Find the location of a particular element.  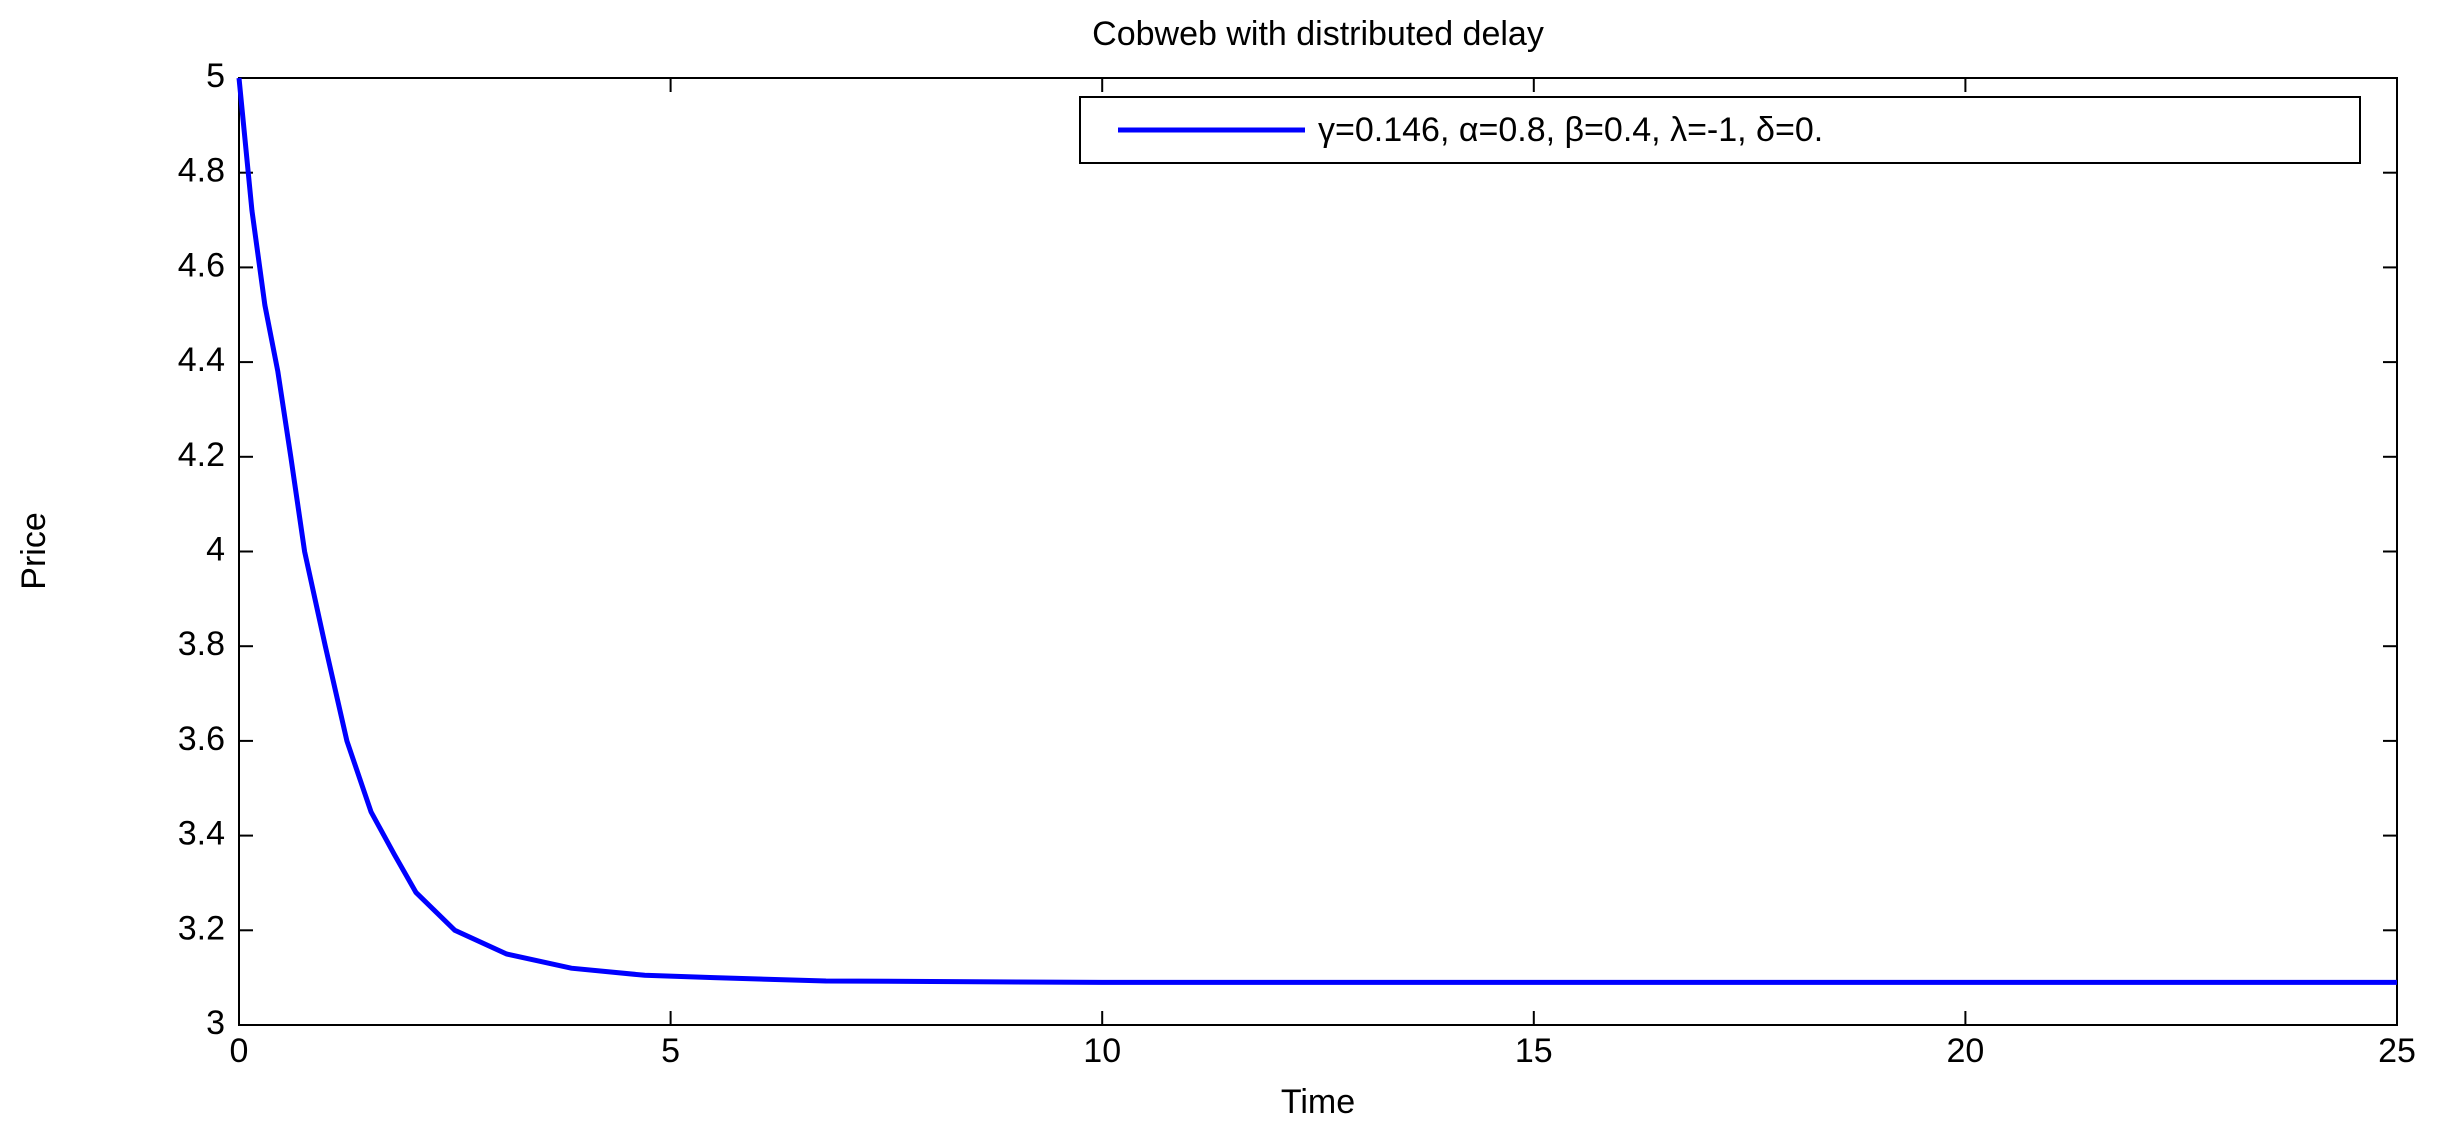

x-tick-label: 15 is located at coordinates (1534, 1051).